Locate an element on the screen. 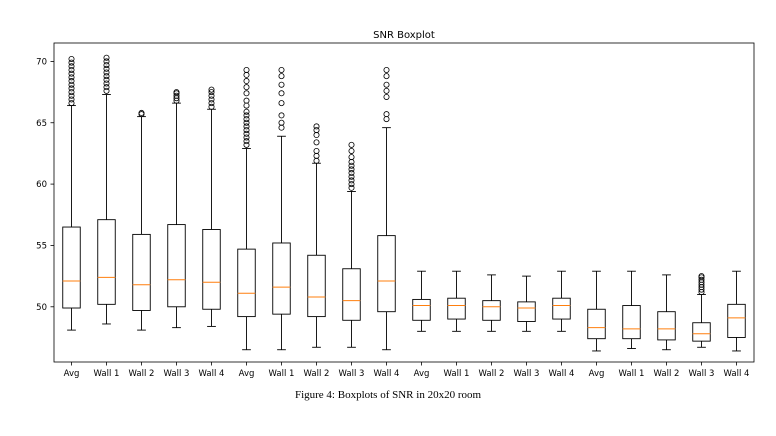  y-tick-label: 50 is located at coordinates (41, 308).